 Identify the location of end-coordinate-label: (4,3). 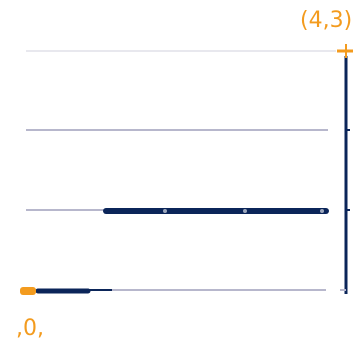
(326, 20).